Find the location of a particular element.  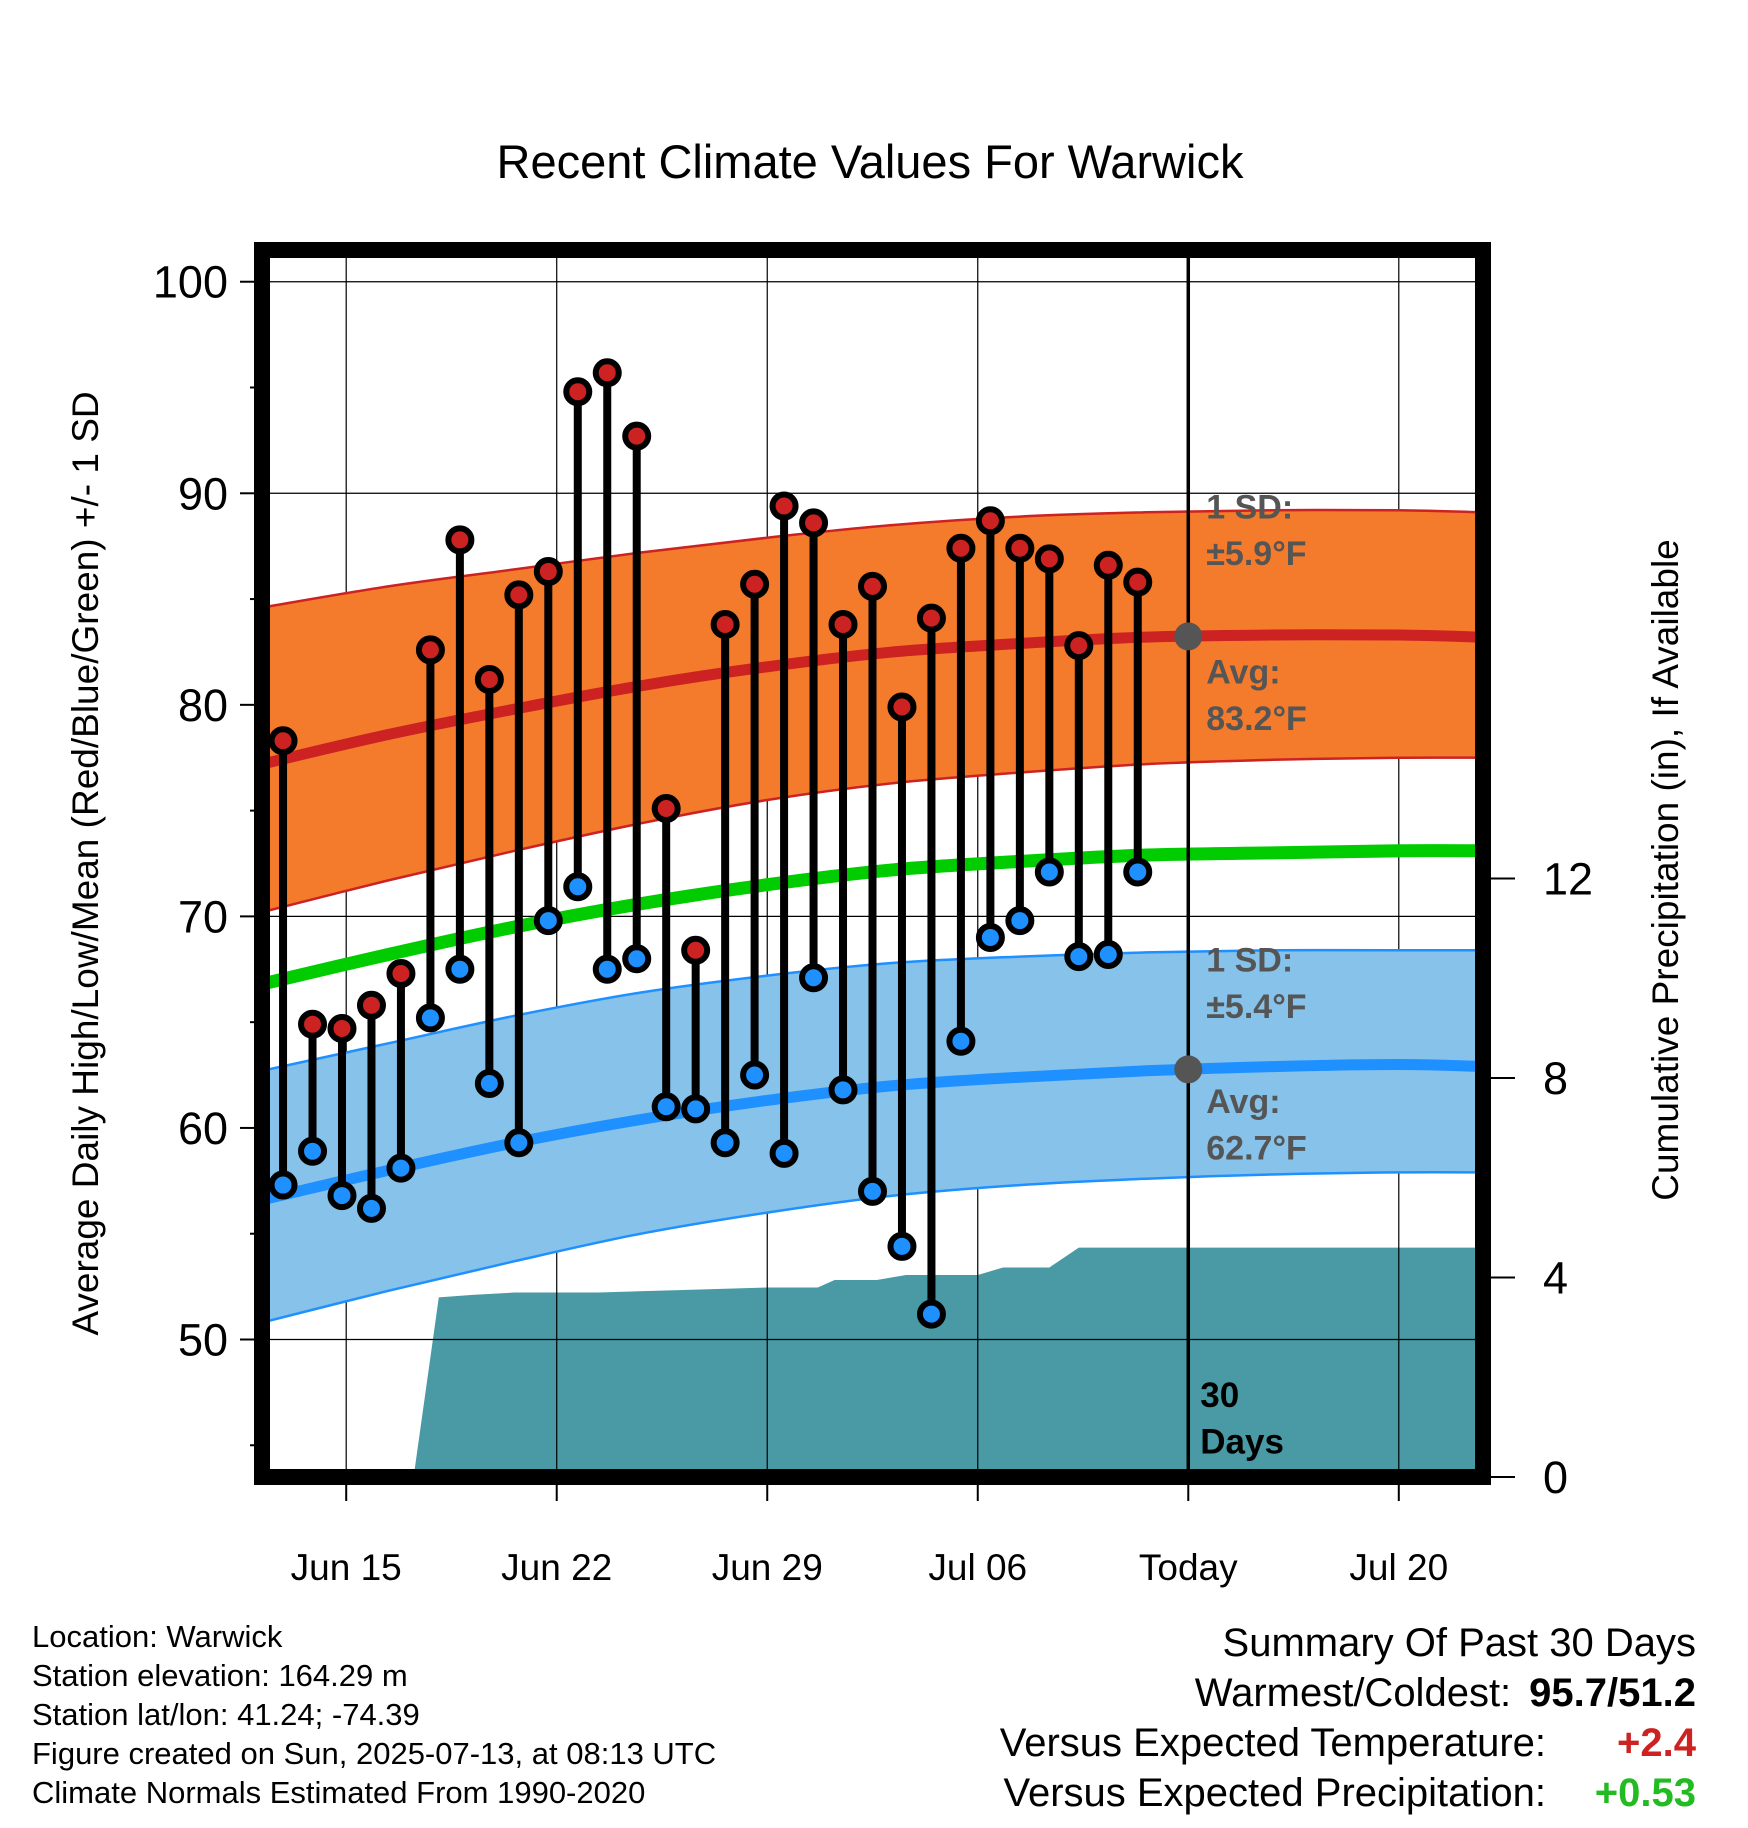

elevation-text: Station elevation: 164.29 m is located at coordinates (220, 1675).